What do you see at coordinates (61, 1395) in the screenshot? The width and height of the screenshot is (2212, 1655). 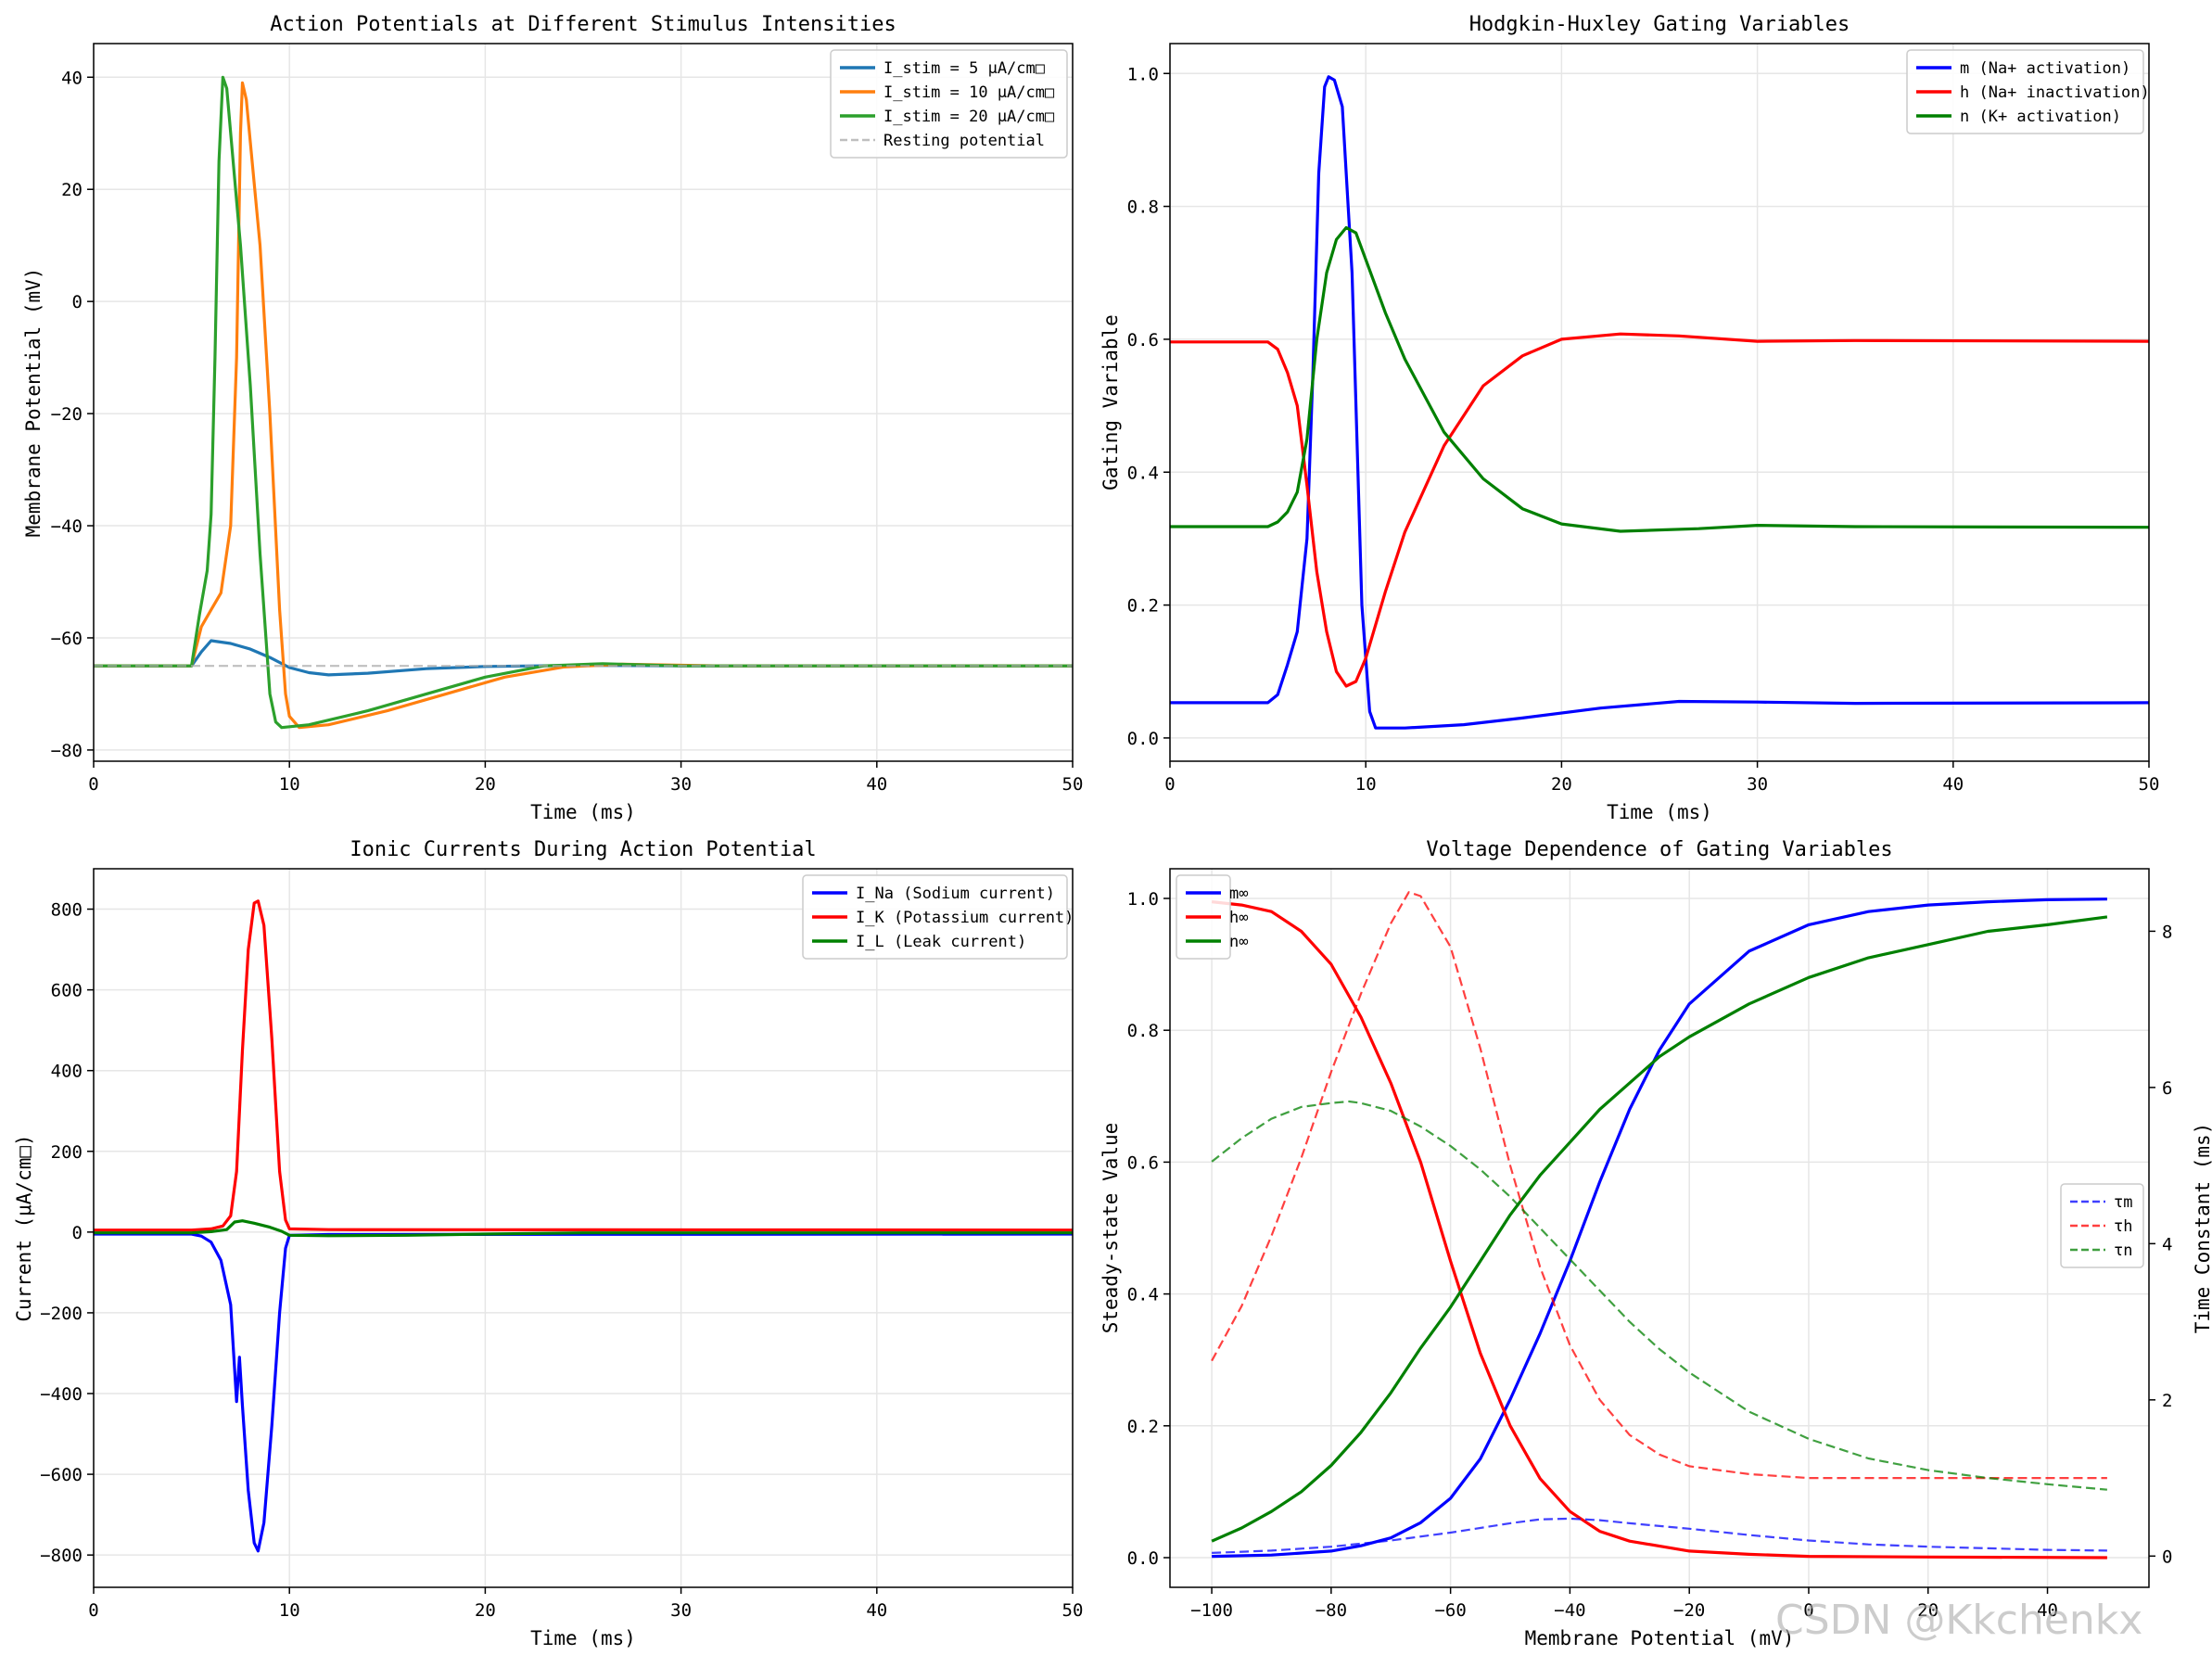 I see `y-tick-label: −400` at bounding box center [61, 1395].